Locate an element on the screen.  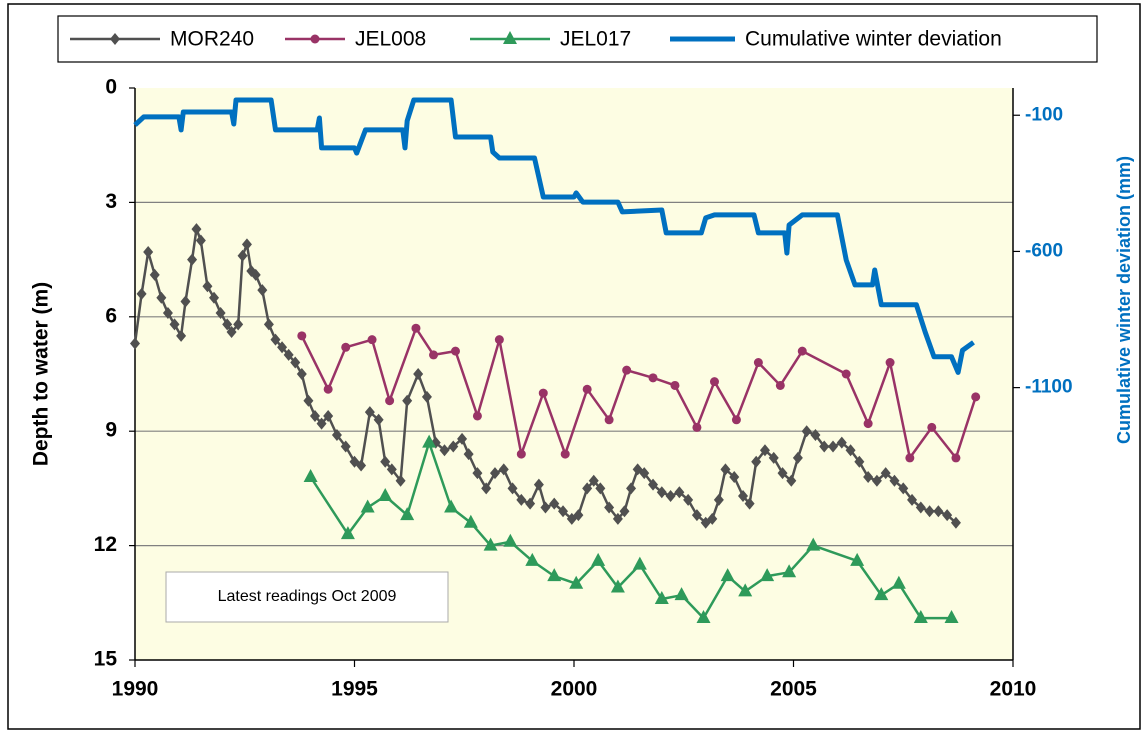
y2-axis-title: Cumulative winter deviation (mm) is located at coordinates (1124, 300).